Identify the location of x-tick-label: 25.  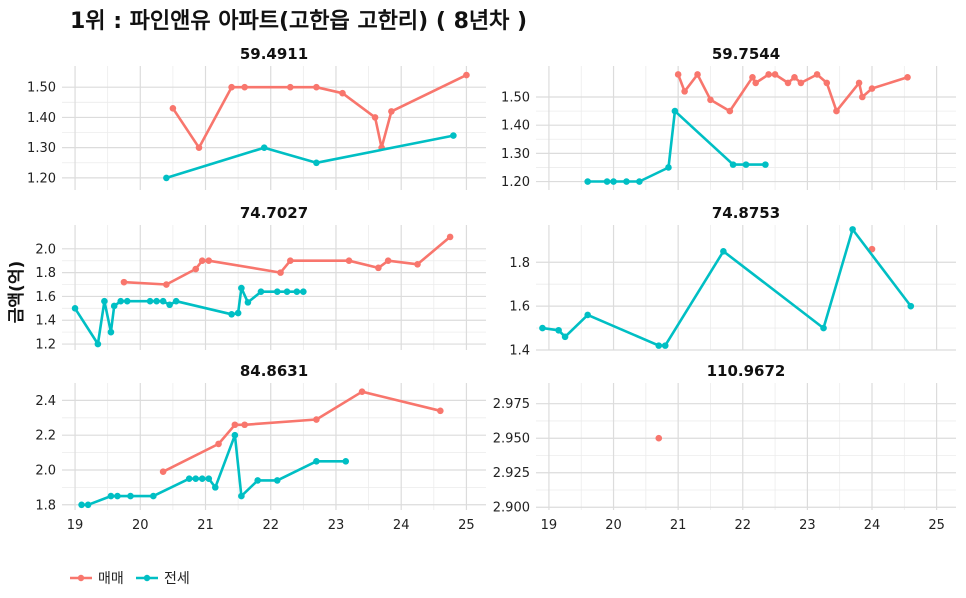
(936, 525).